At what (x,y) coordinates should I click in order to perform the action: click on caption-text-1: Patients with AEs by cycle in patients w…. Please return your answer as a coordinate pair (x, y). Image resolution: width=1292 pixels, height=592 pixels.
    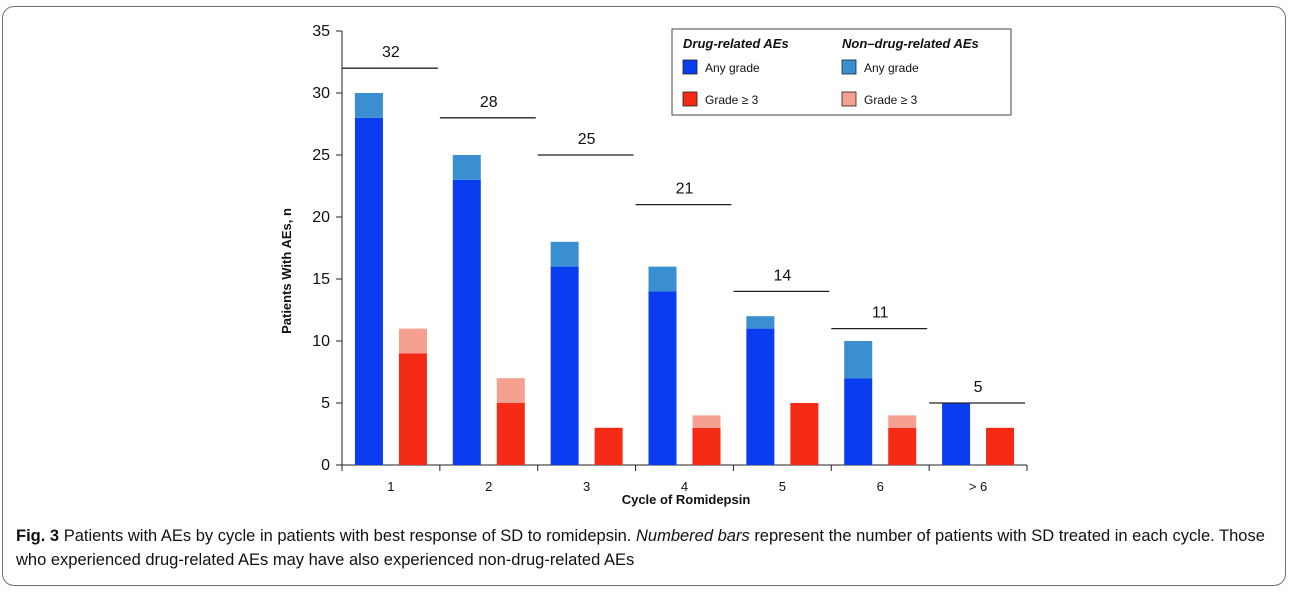
    Looking at the image, I should click on (347, 536).